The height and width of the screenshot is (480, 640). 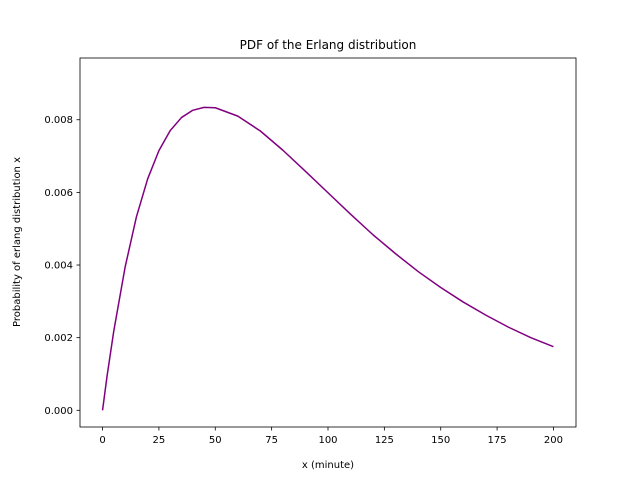 I want to click on x-axis: 0 25 50 75 100 125 150 175 200, so click(x=331, y=436).